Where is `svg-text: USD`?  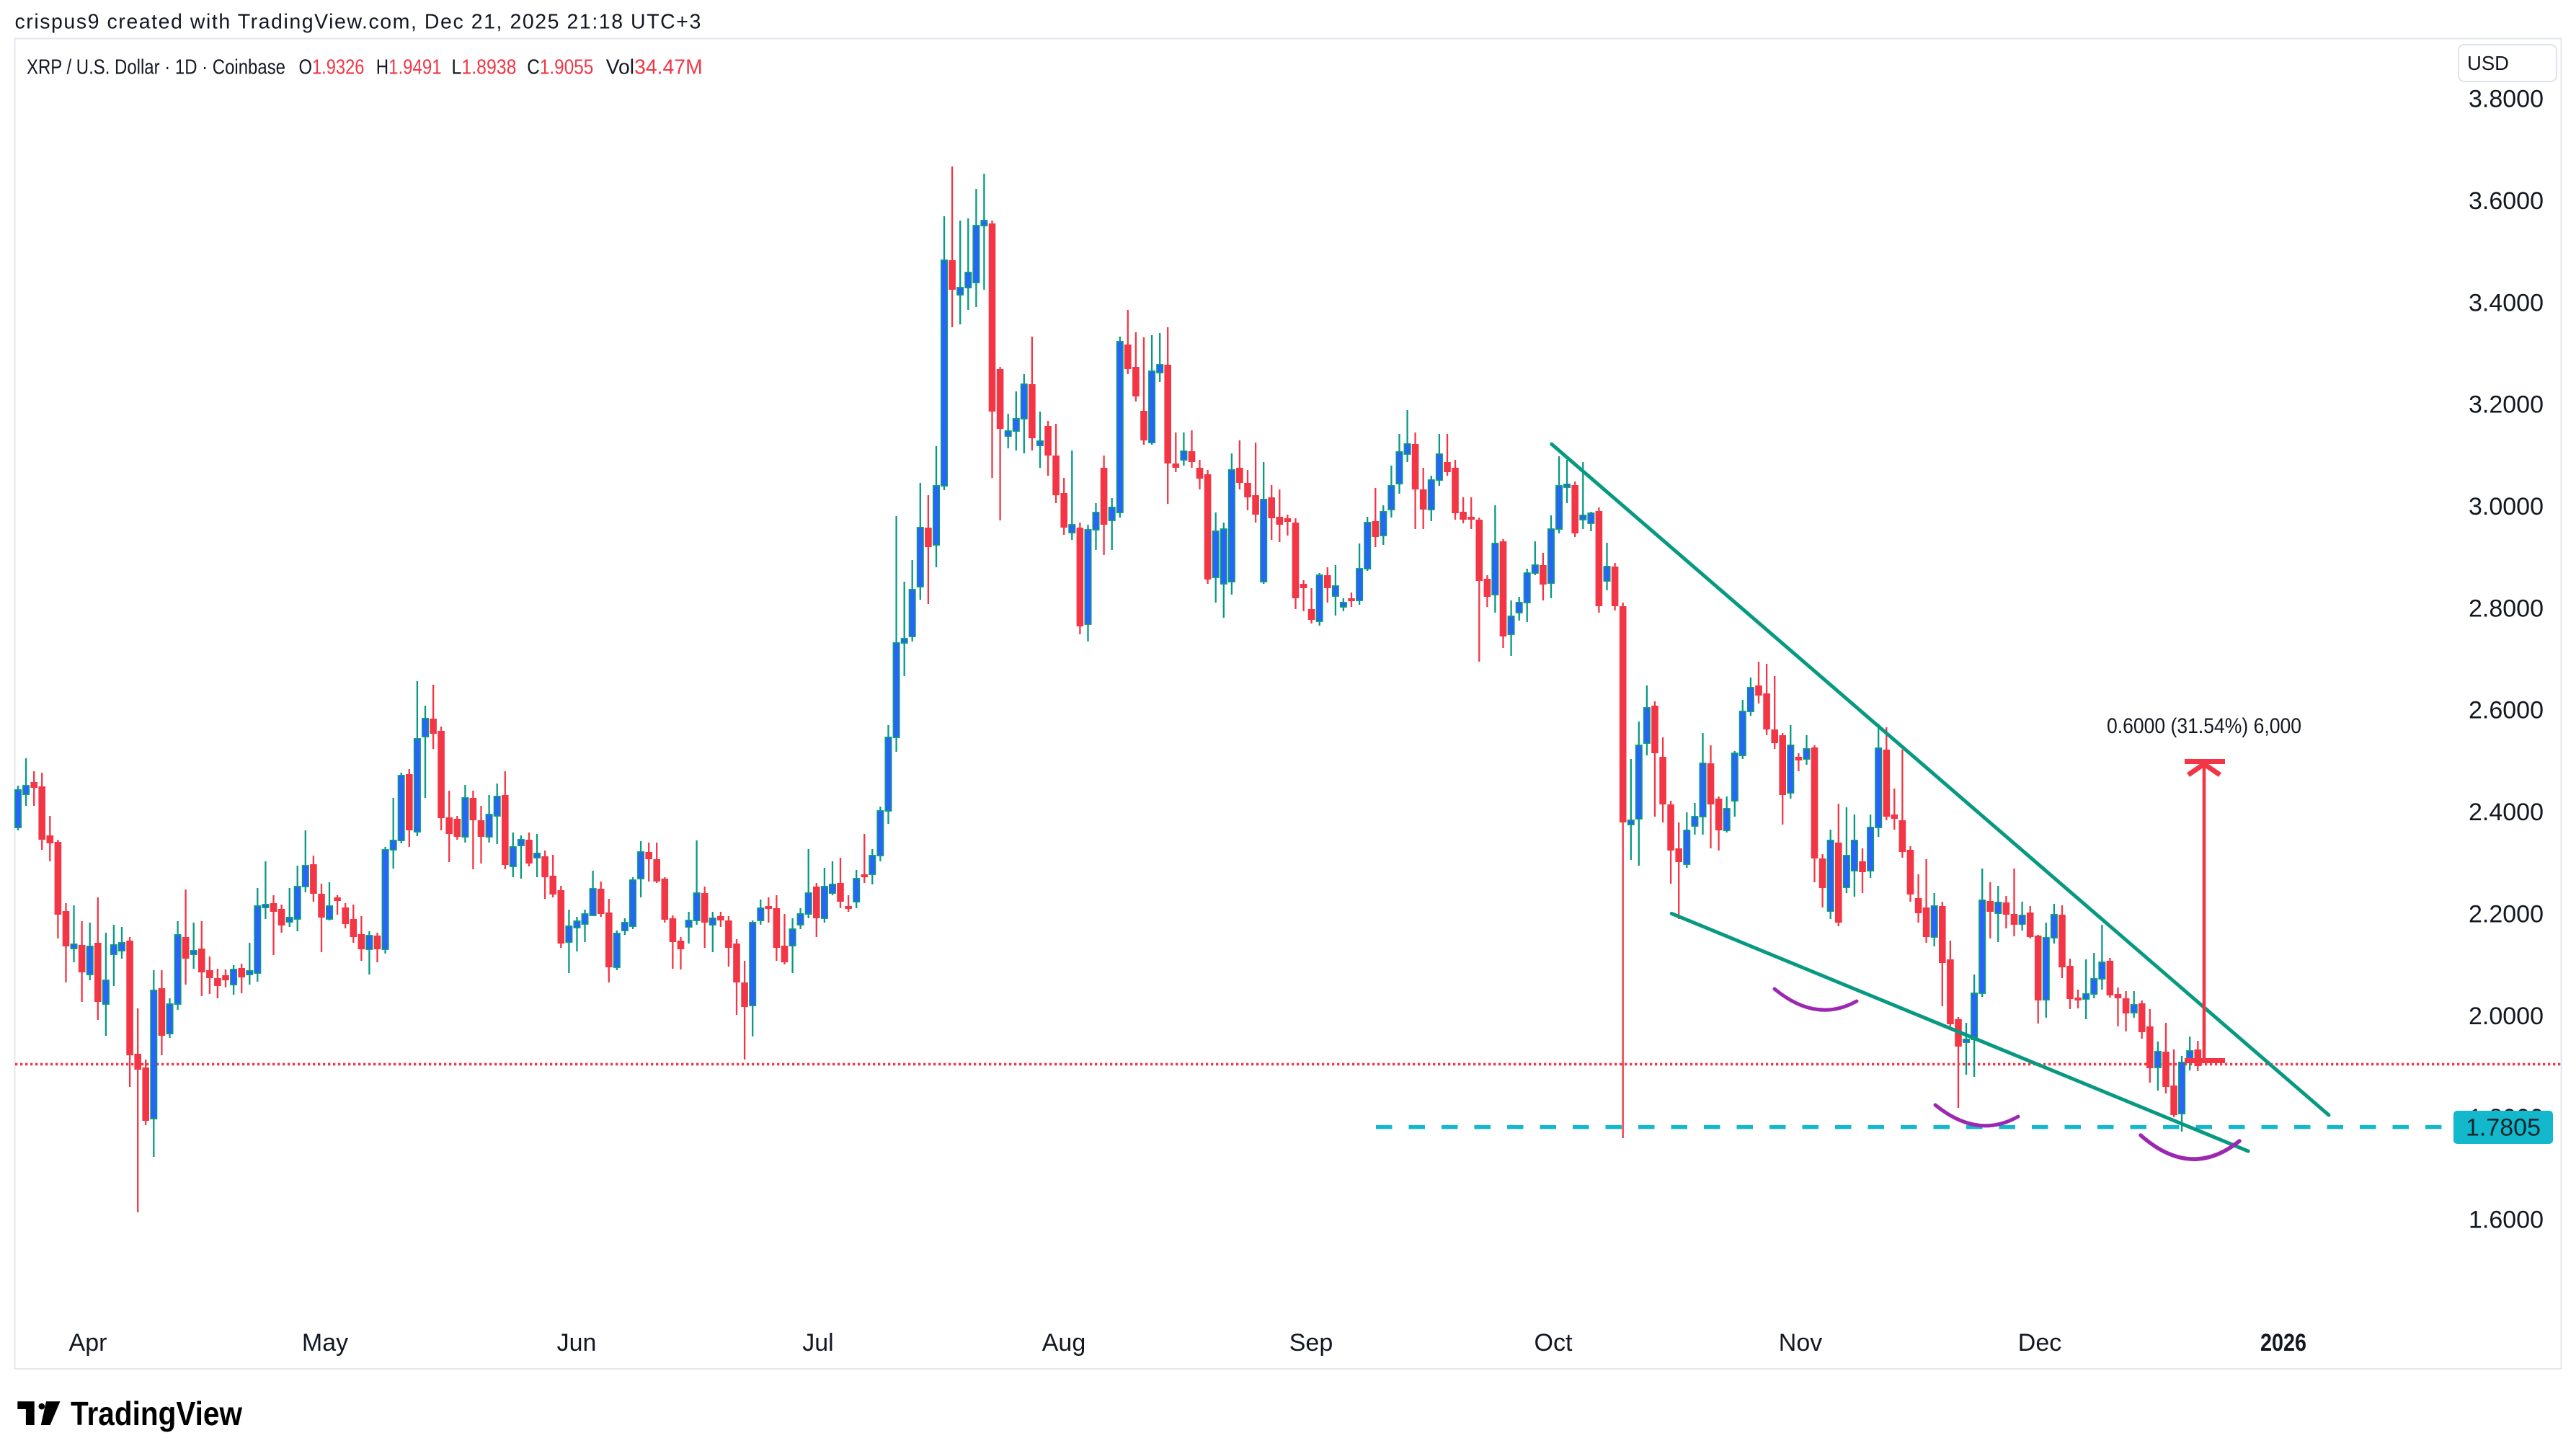 svg-text: USD is located at coordinates (2488, 63).